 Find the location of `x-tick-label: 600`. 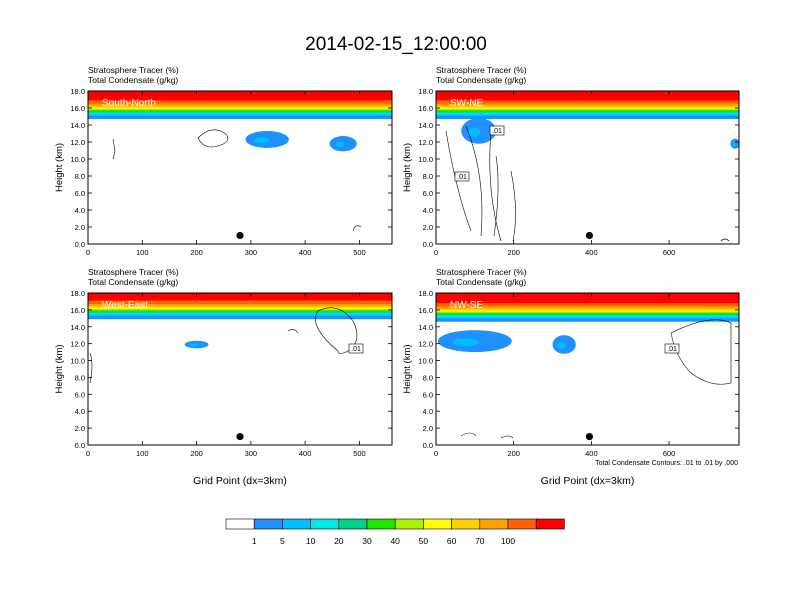

x-tick-label: 600 is located at coordinates (669, 252).